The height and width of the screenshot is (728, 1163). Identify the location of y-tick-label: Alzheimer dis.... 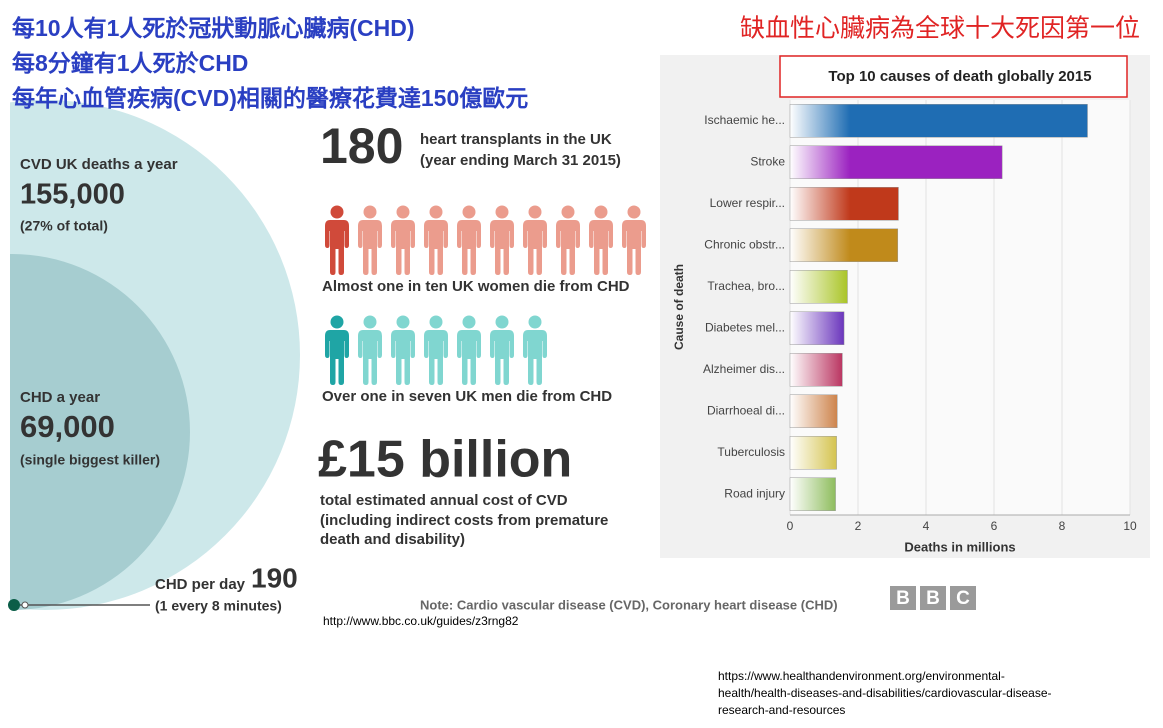
(744, 369).